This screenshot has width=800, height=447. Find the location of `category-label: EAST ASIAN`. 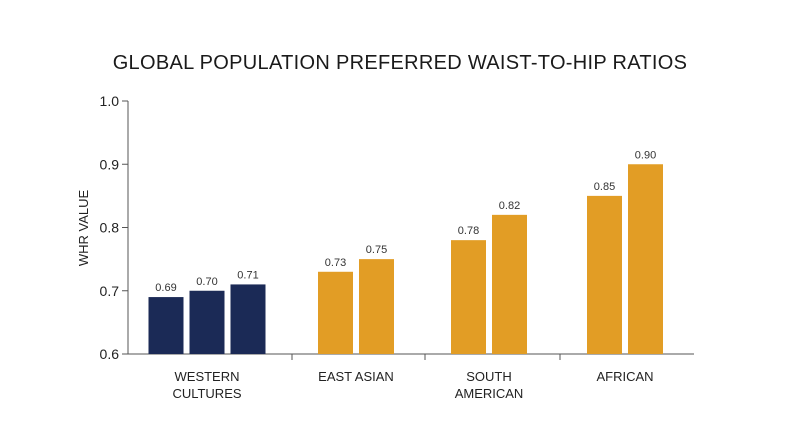

category-label: EAST ASIAN is located at coordinates (356, 376).